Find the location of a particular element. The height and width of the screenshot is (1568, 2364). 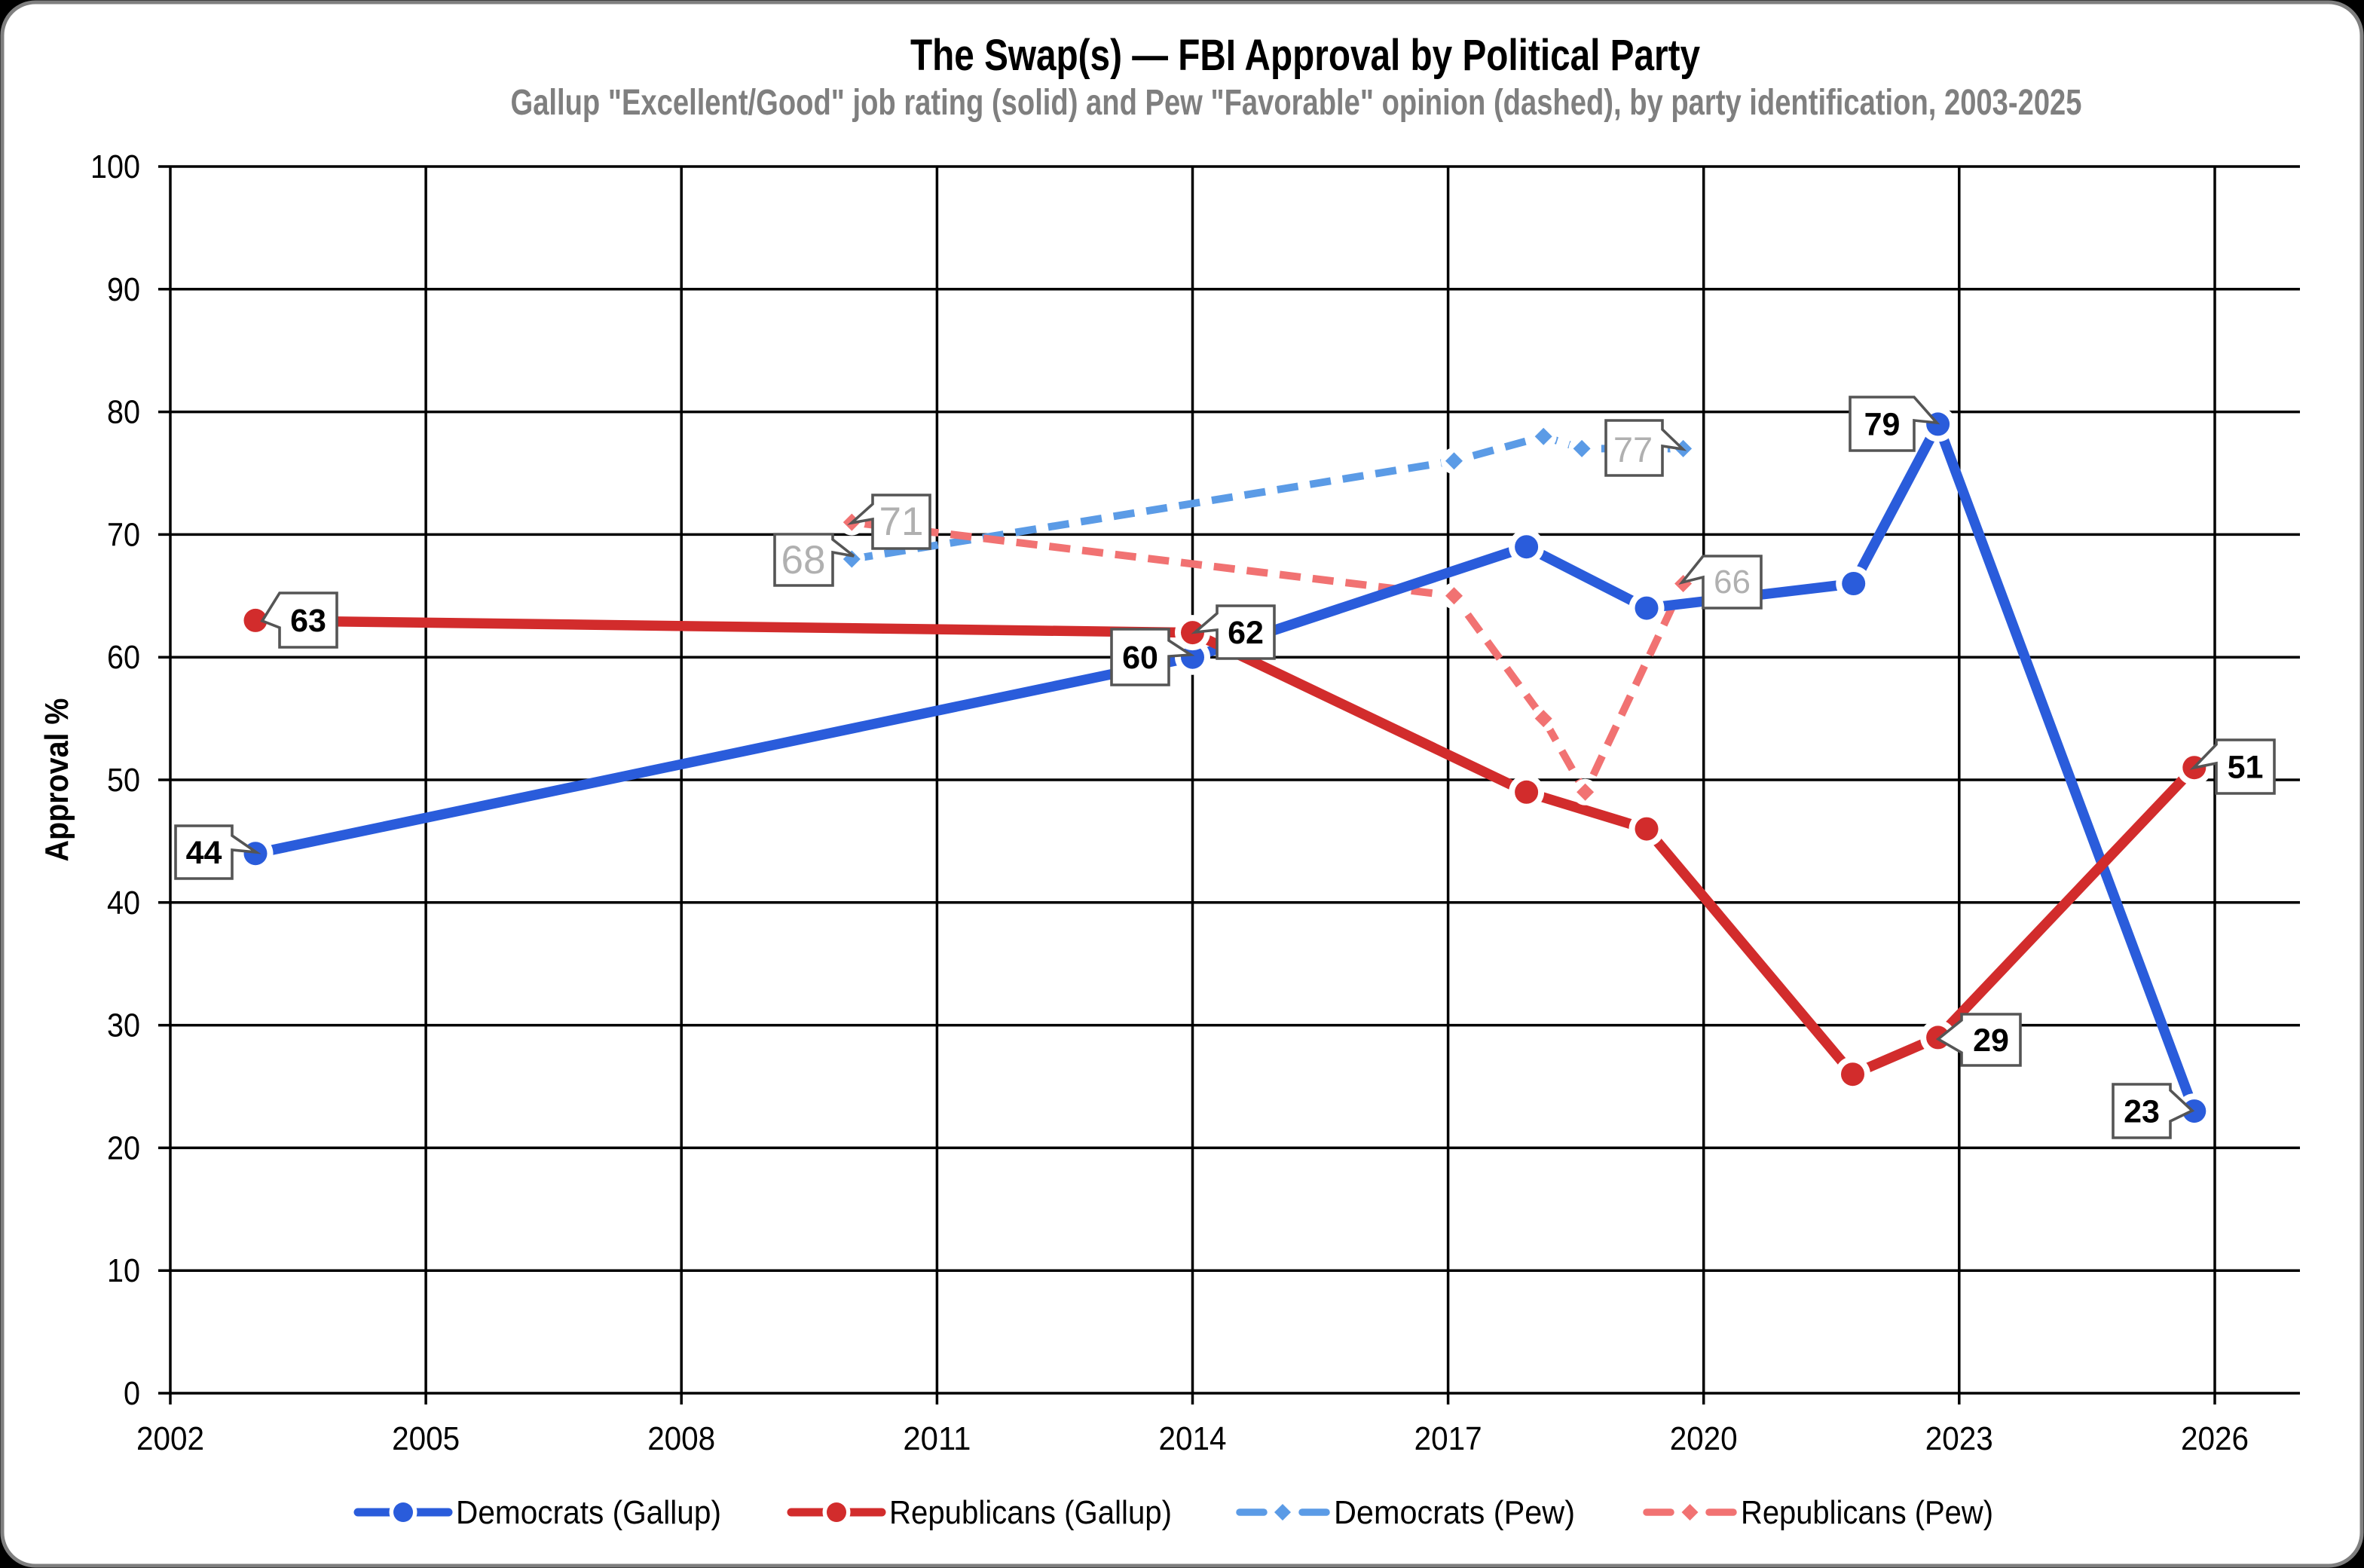

svg-text: Democrats (Pew) is located at coordinates (1454, 1512).